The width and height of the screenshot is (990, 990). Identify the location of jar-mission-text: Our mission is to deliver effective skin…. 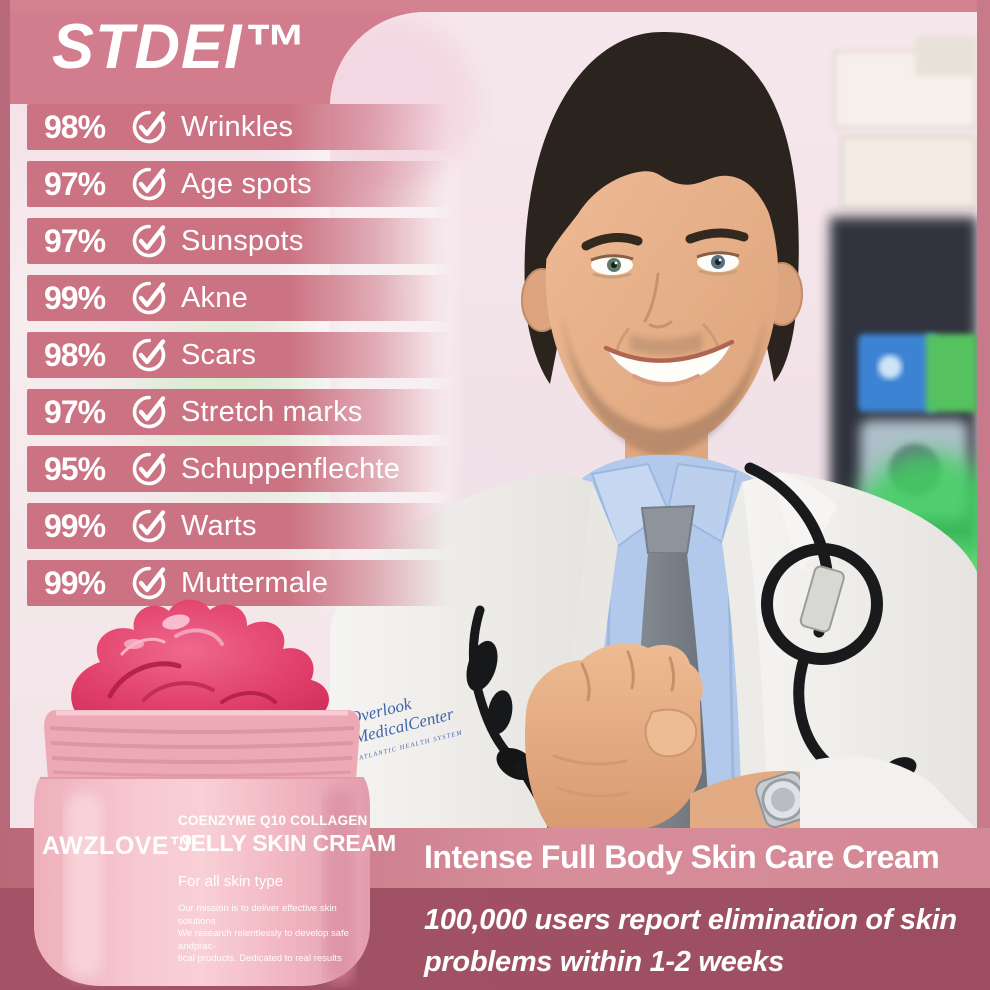
(274, 934).